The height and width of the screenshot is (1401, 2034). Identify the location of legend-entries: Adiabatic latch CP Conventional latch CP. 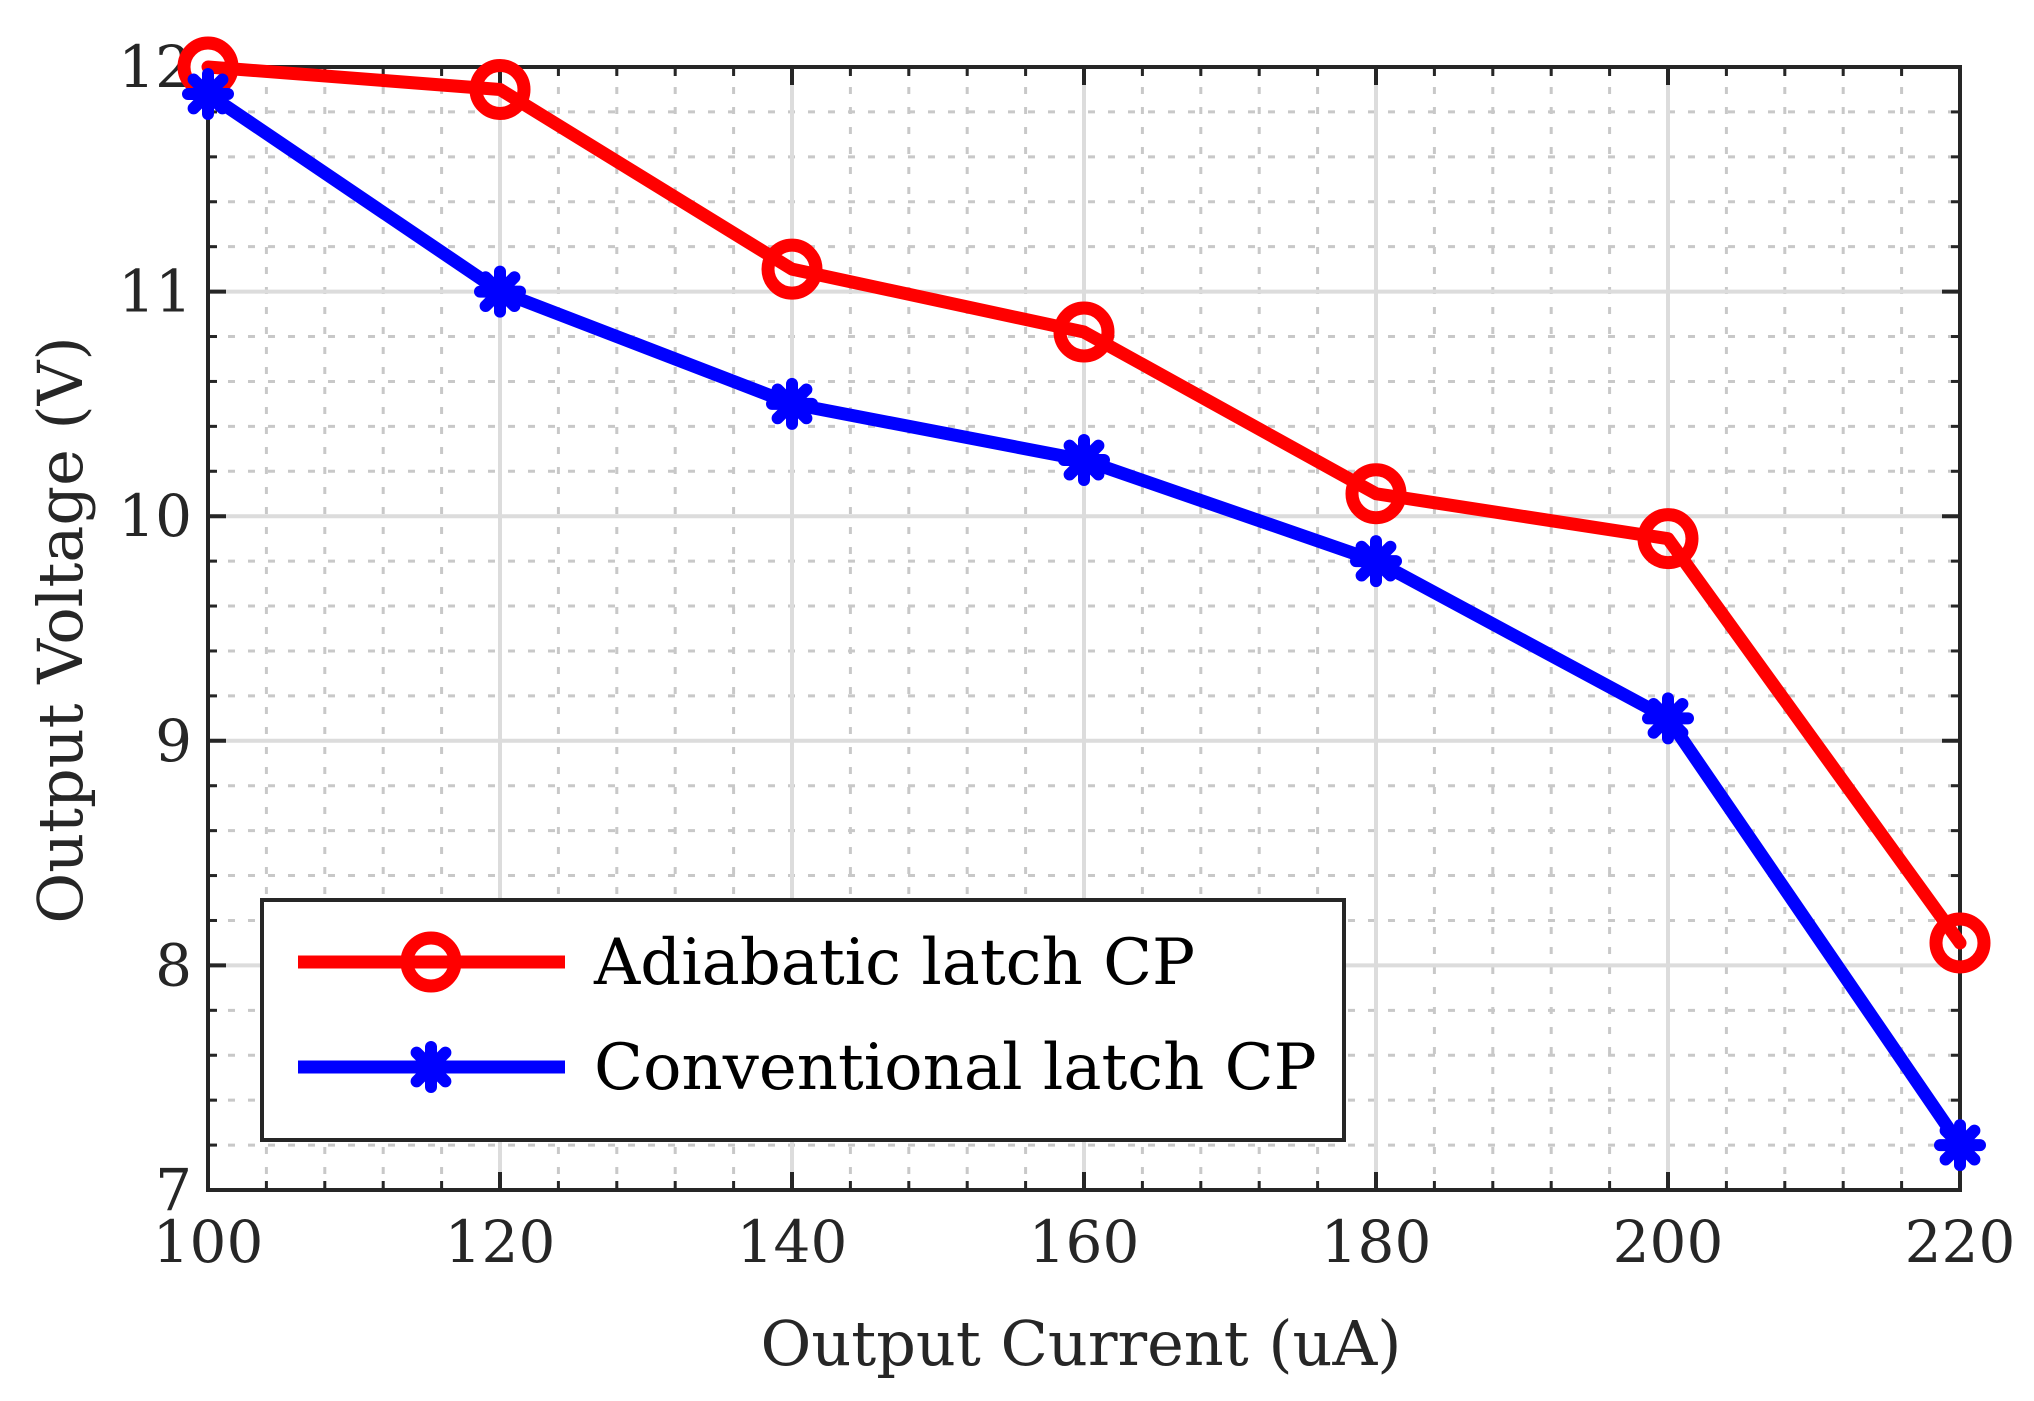
(807, 1015).